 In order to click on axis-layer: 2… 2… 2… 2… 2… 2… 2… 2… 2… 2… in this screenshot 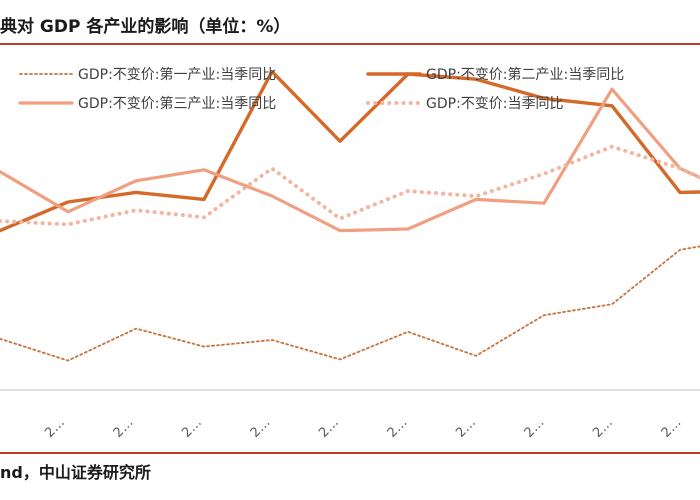, I will do `click(350, 415)`.